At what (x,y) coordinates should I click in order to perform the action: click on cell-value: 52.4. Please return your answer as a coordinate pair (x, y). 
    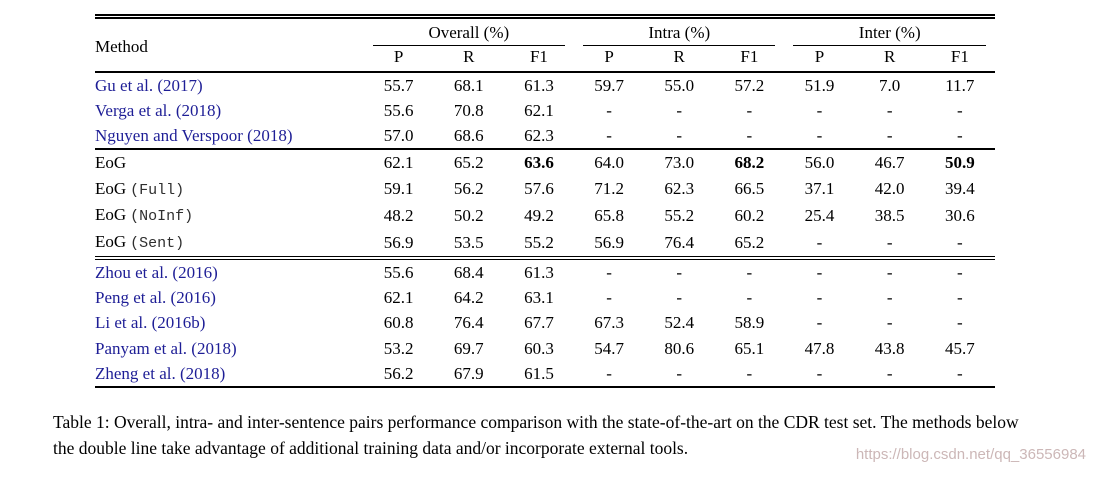
    Looking at the image, I should click on (679, 323).